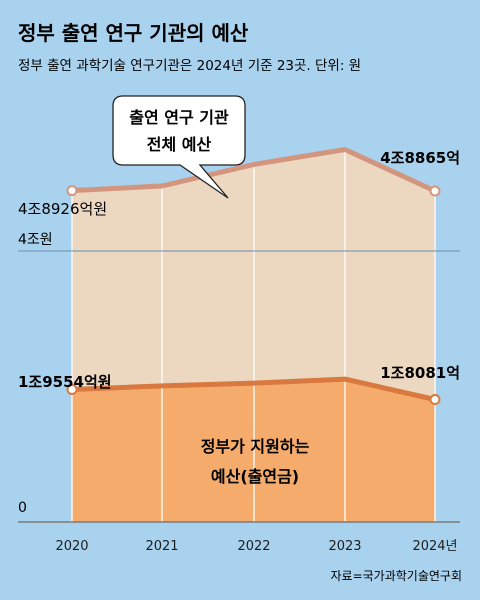  Describe the element at coordinates (161, 546) in the screenshot. I see `x-tick-label: 2021` at that location.